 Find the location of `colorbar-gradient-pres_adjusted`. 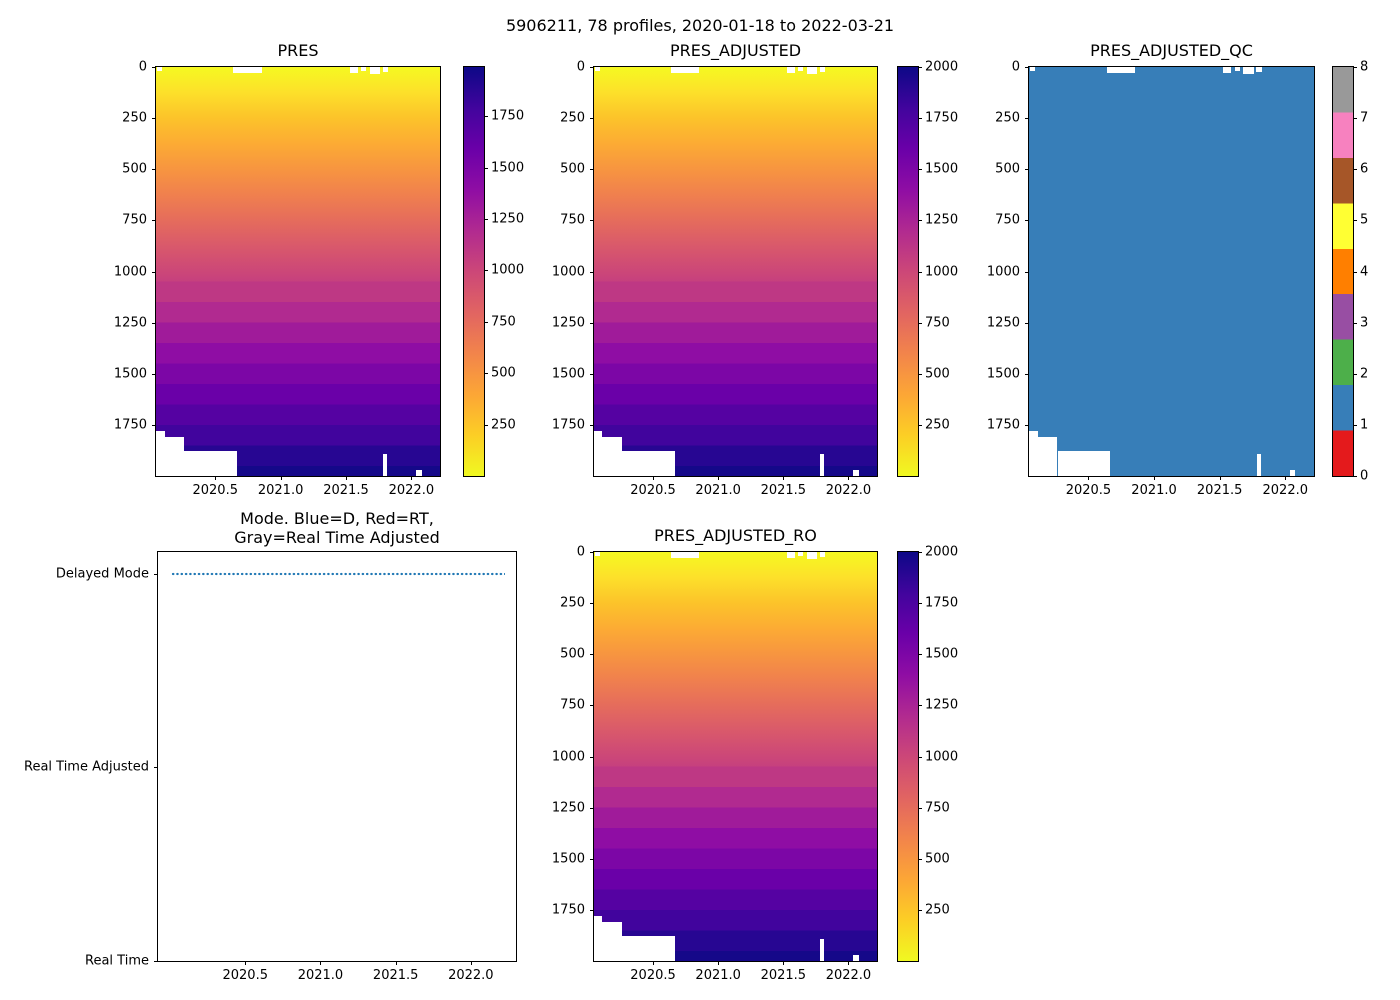

colorbar-gradient-pres_adjusted is located at coordinates (908, 271).